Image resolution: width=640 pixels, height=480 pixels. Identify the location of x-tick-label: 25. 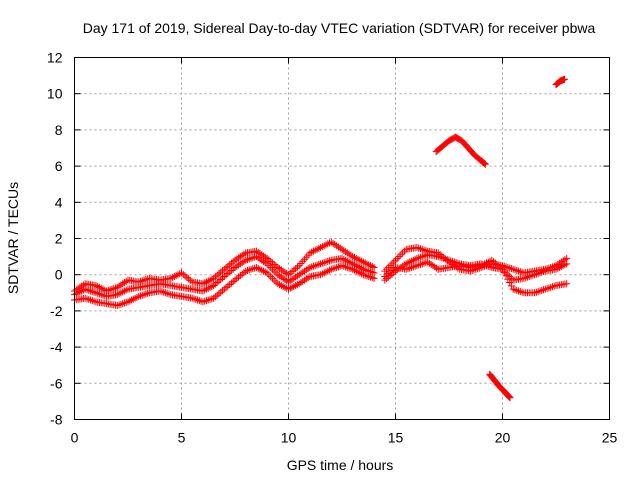
(610, 438).